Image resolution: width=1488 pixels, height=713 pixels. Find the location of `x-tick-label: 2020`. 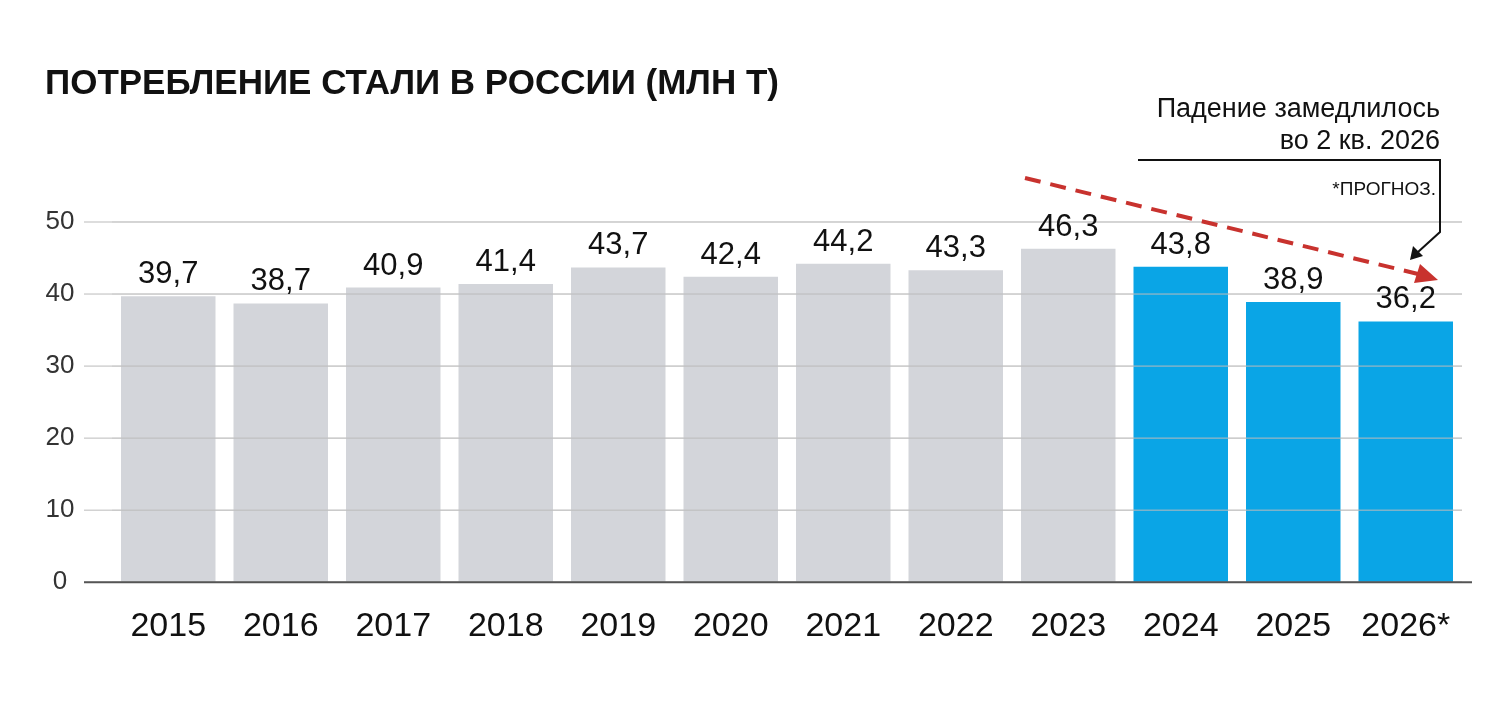

x-tick-label: 2020 is located at coordinates (730, 623).